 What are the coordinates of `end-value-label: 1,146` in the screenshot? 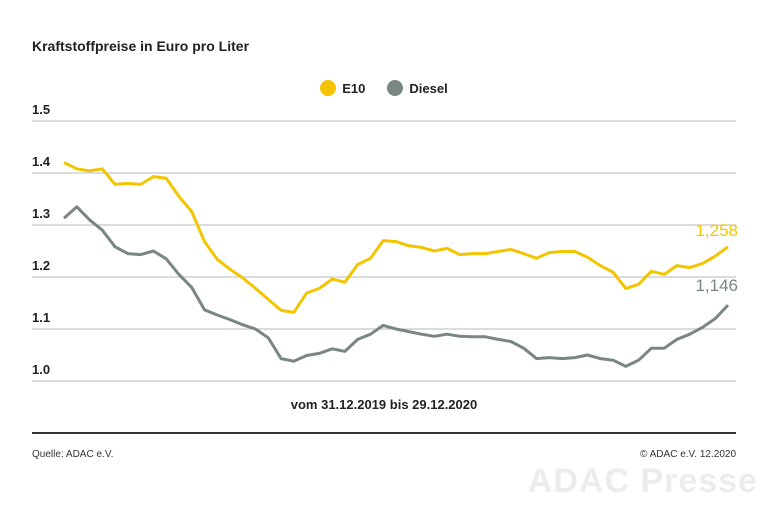 It's located at (716, 285).